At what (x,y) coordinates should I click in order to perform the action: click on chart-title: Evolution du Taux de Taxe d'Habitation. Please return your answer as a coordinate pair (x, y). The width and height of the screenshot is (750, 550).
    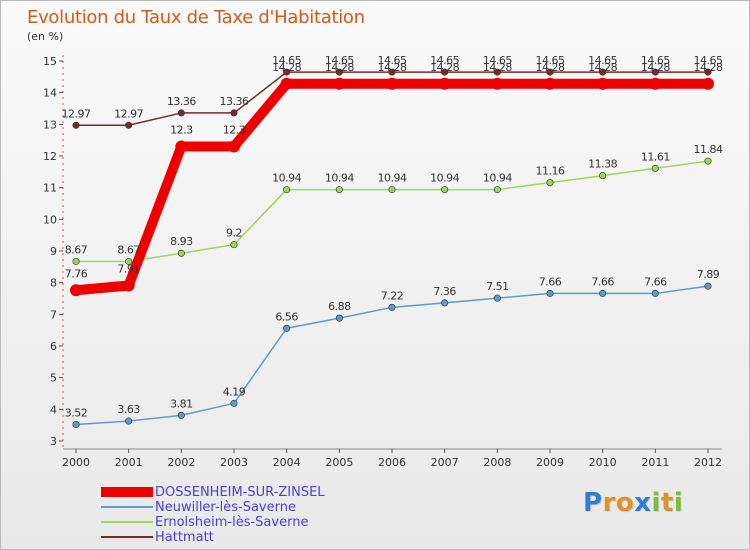
    Looking at the image, I should click on (196, 17).